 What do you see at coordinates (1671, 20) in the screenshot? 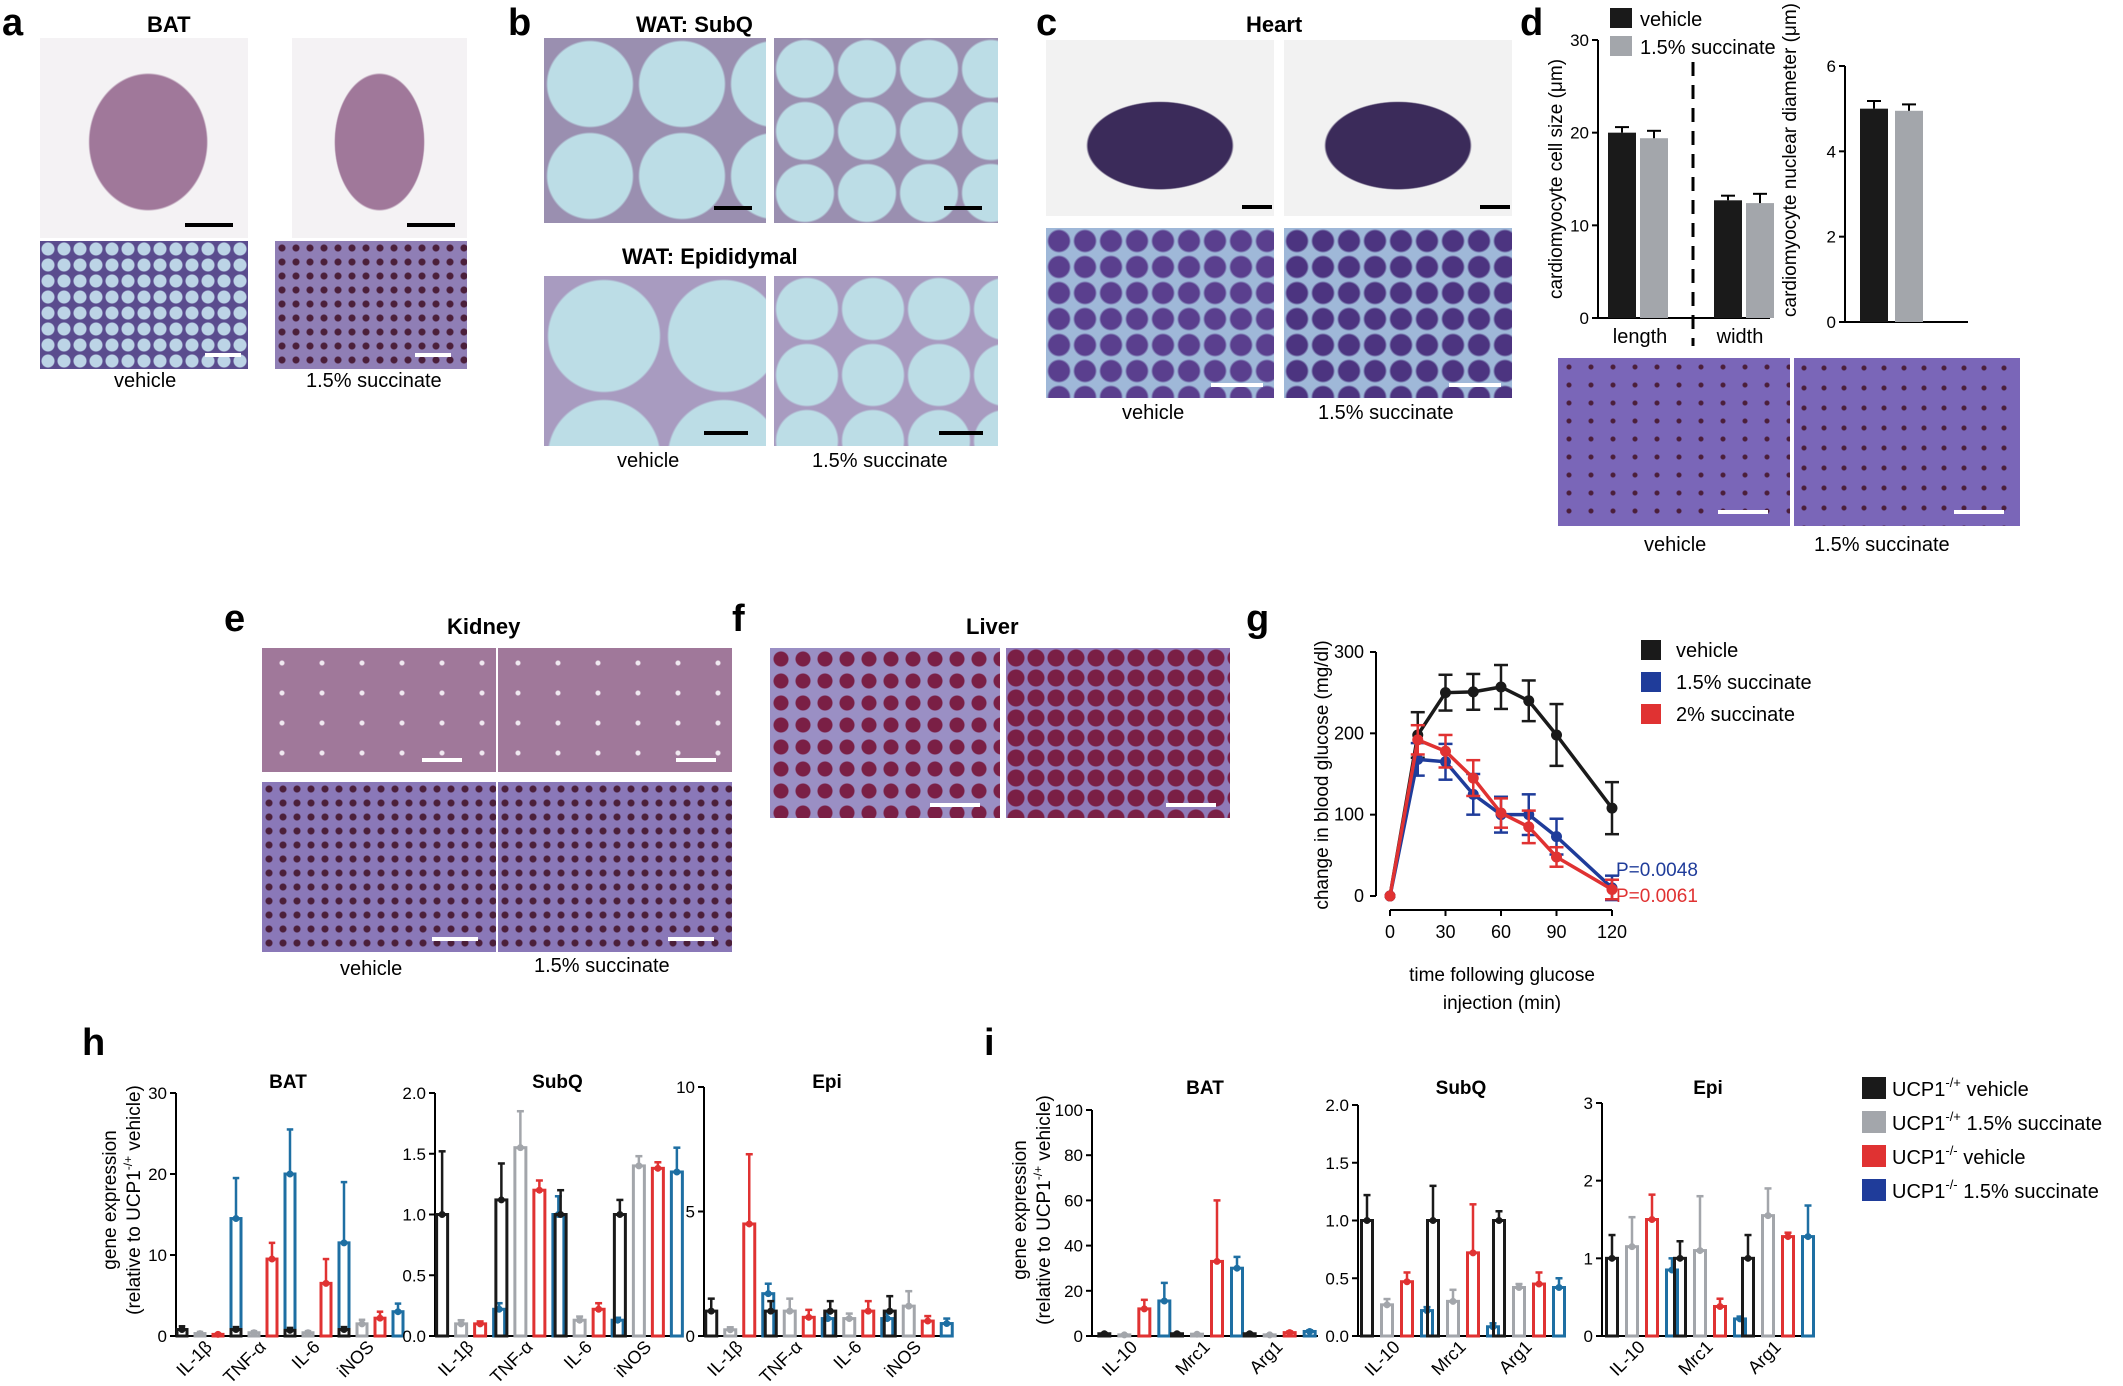
I see `legend-d-text: vehicle` at bounding box center [1671, 20].